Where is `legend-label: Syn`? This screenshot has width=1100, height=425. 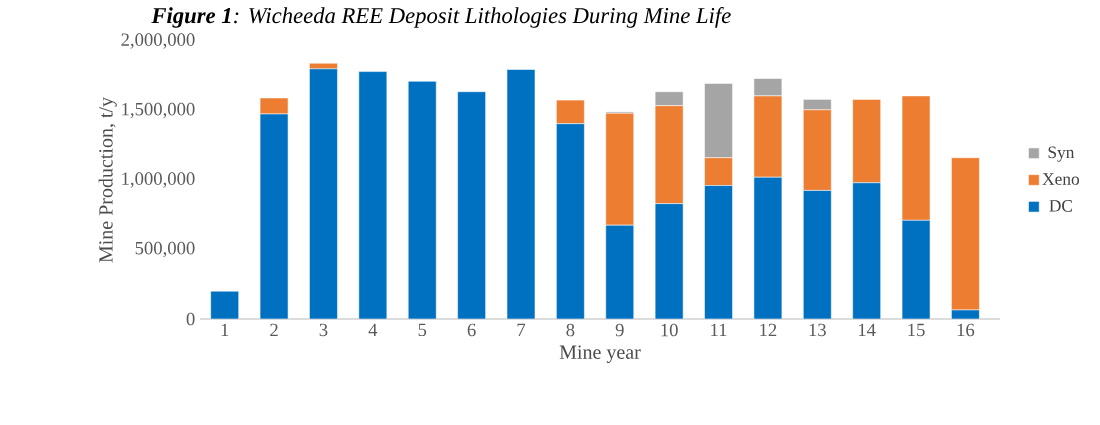 legend-label: Syn is located at coordinates (1061, 154).